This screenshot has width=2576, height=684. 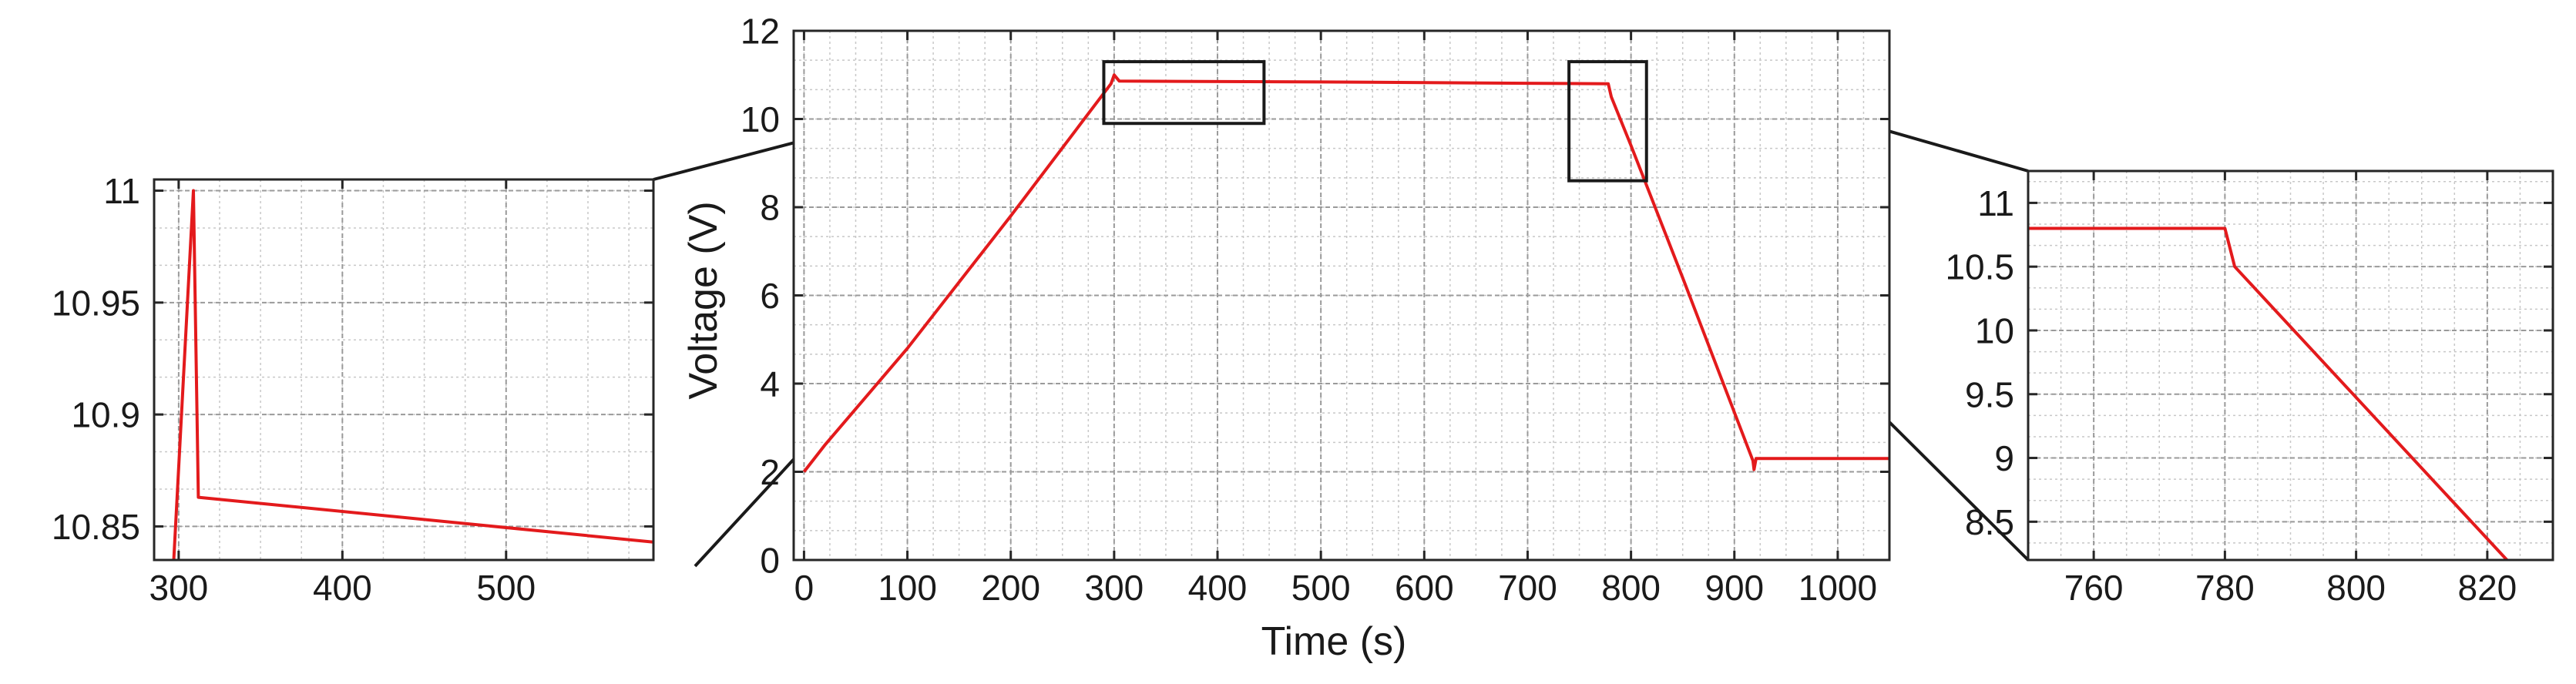 I want to click on left-plot-area, so click(x=403, y=369).